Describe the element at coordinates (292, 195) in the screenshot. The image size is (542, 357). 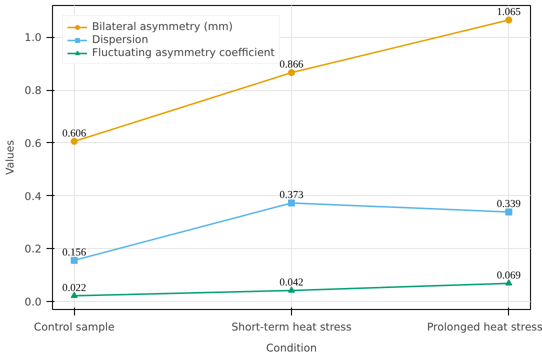
I see `data-label: 0.373` at that location.